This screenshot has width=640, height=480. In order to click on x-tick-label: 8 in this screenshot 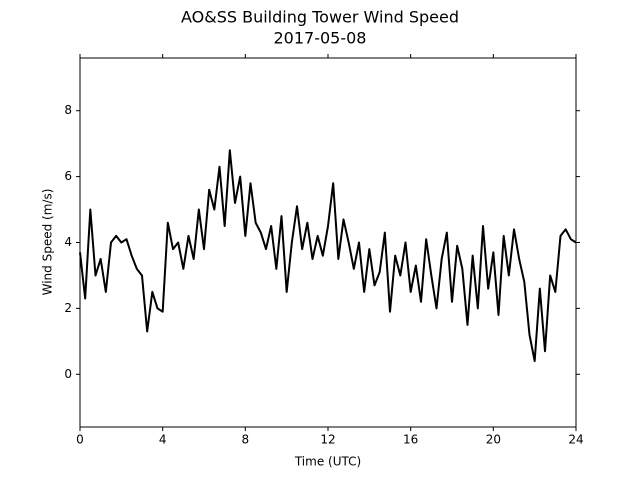, I will do `click(246, 440)`.